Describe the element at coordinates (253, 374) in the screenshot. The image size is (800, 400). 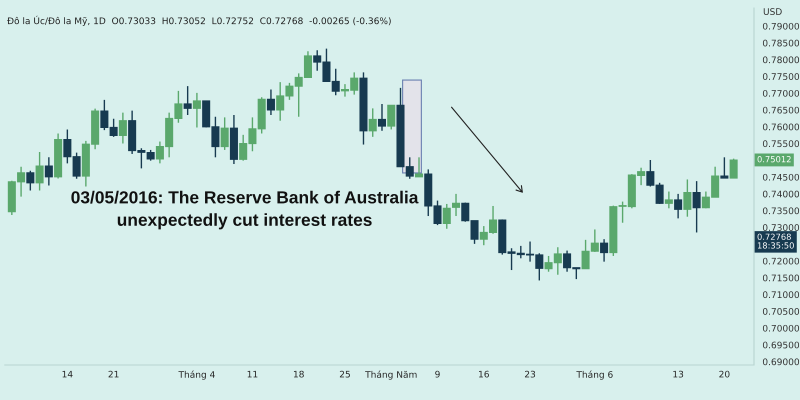
I see `x-tick-label: 11` at that location.